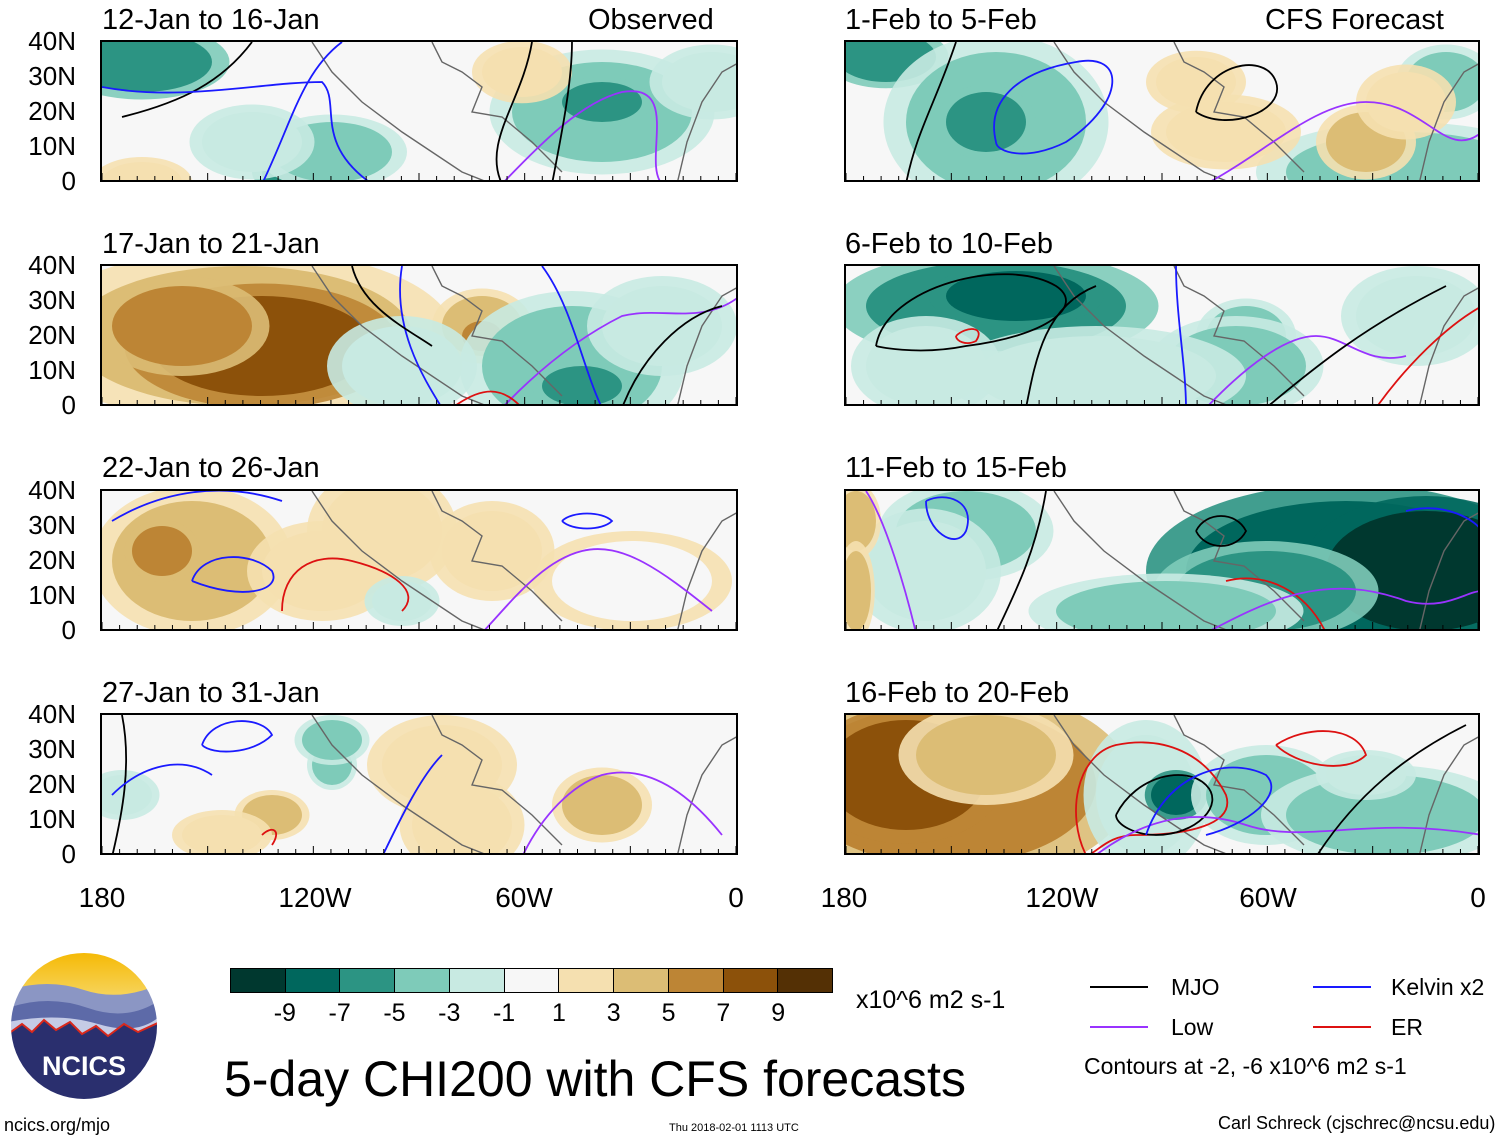  What do you see at coordinates (84, 1026) in the screenshot?
I see `ncics-logo: NCICS` at bounding box center [84, 1026].